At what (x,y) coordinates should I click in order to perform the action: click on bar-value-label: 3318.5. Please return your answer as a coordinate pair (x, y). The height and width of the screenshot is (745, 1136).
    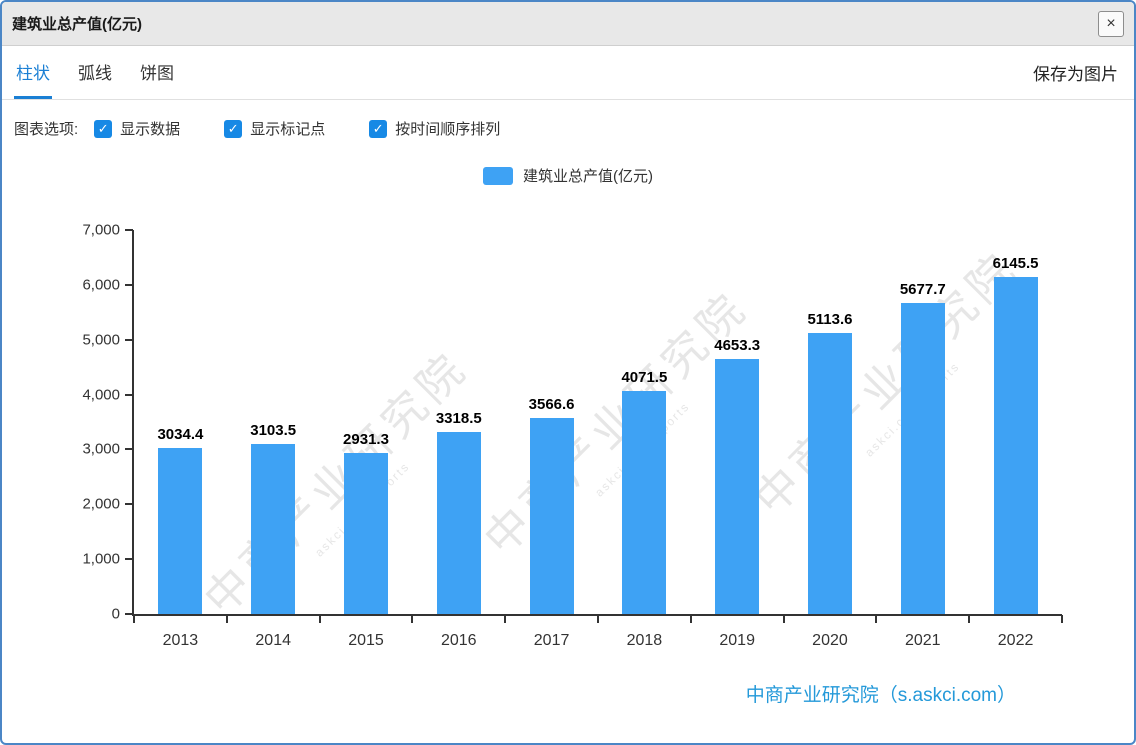
    Looking at the image, I should click on (458, 418).